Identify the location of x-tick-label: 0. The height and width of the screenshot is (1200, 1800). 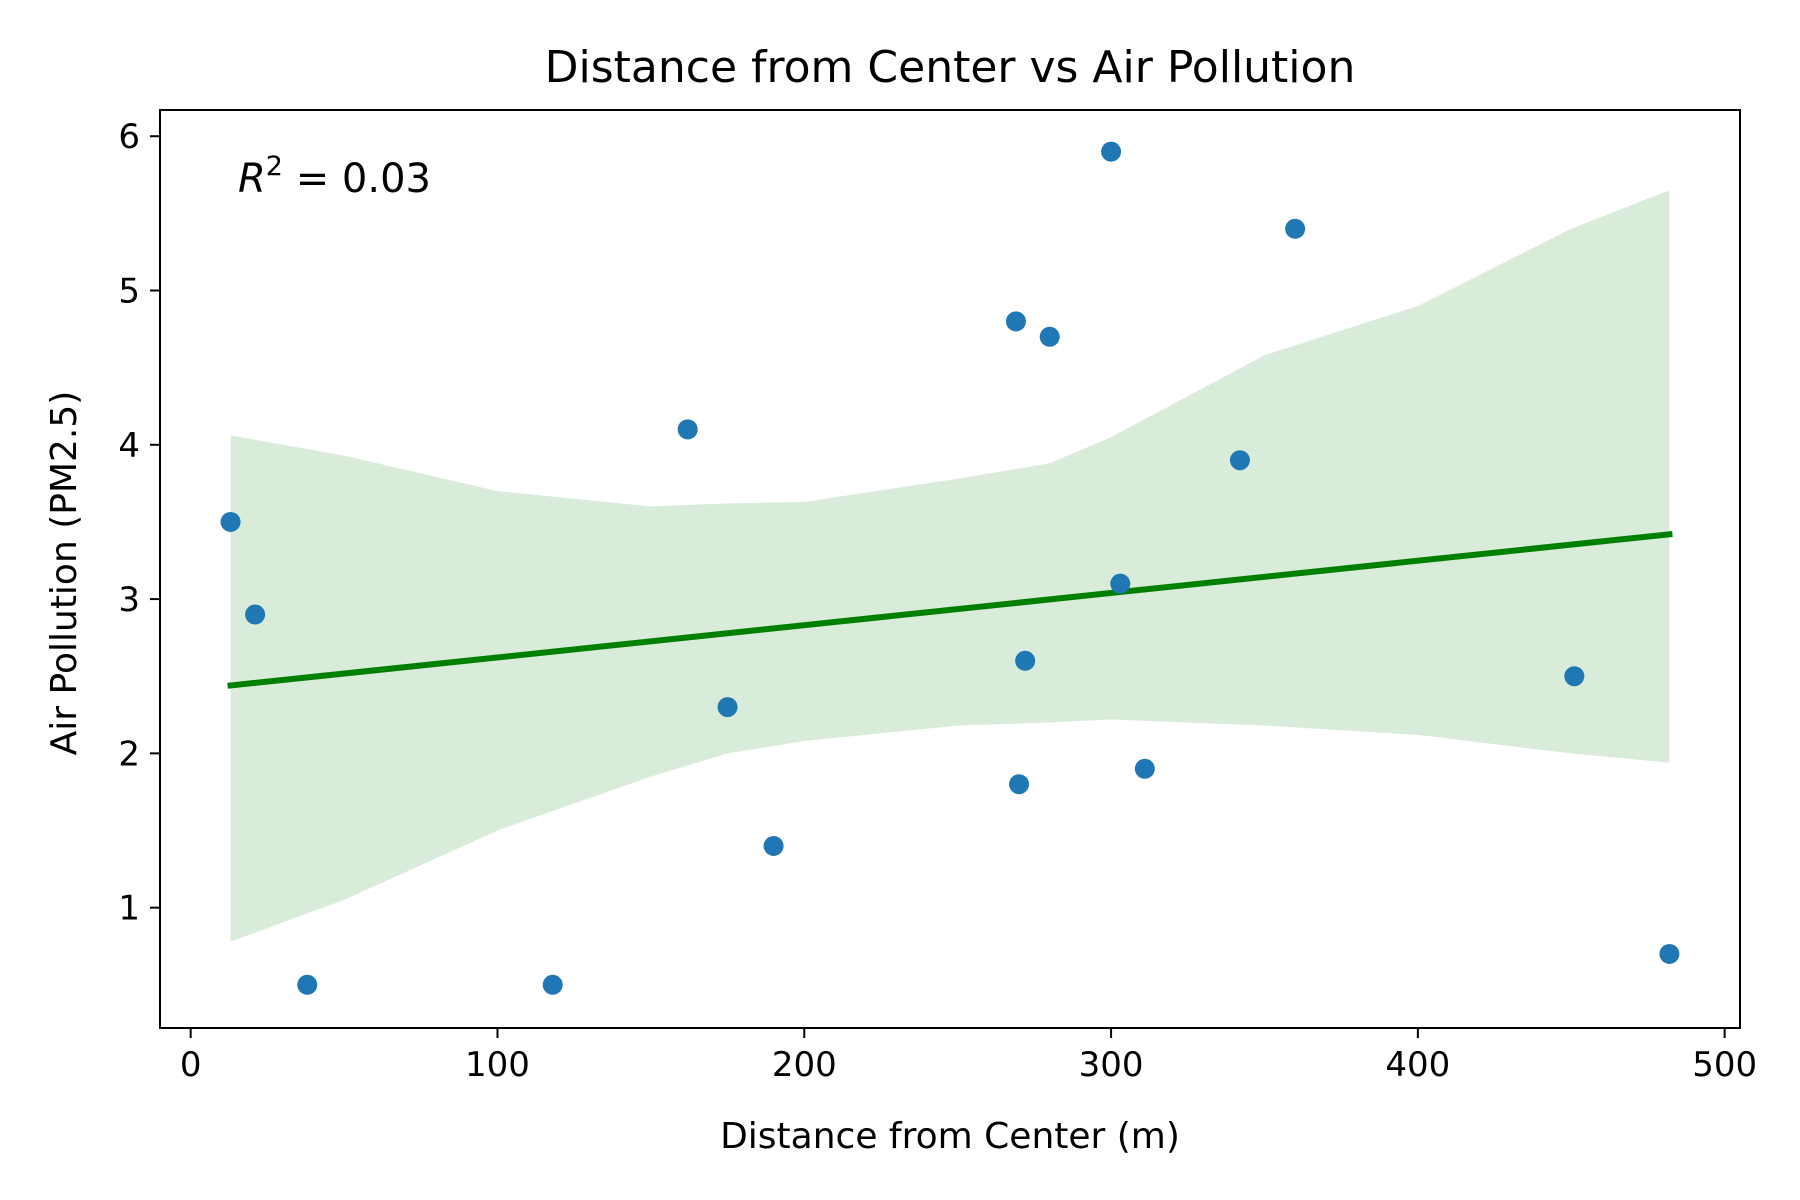
(191, 1065).